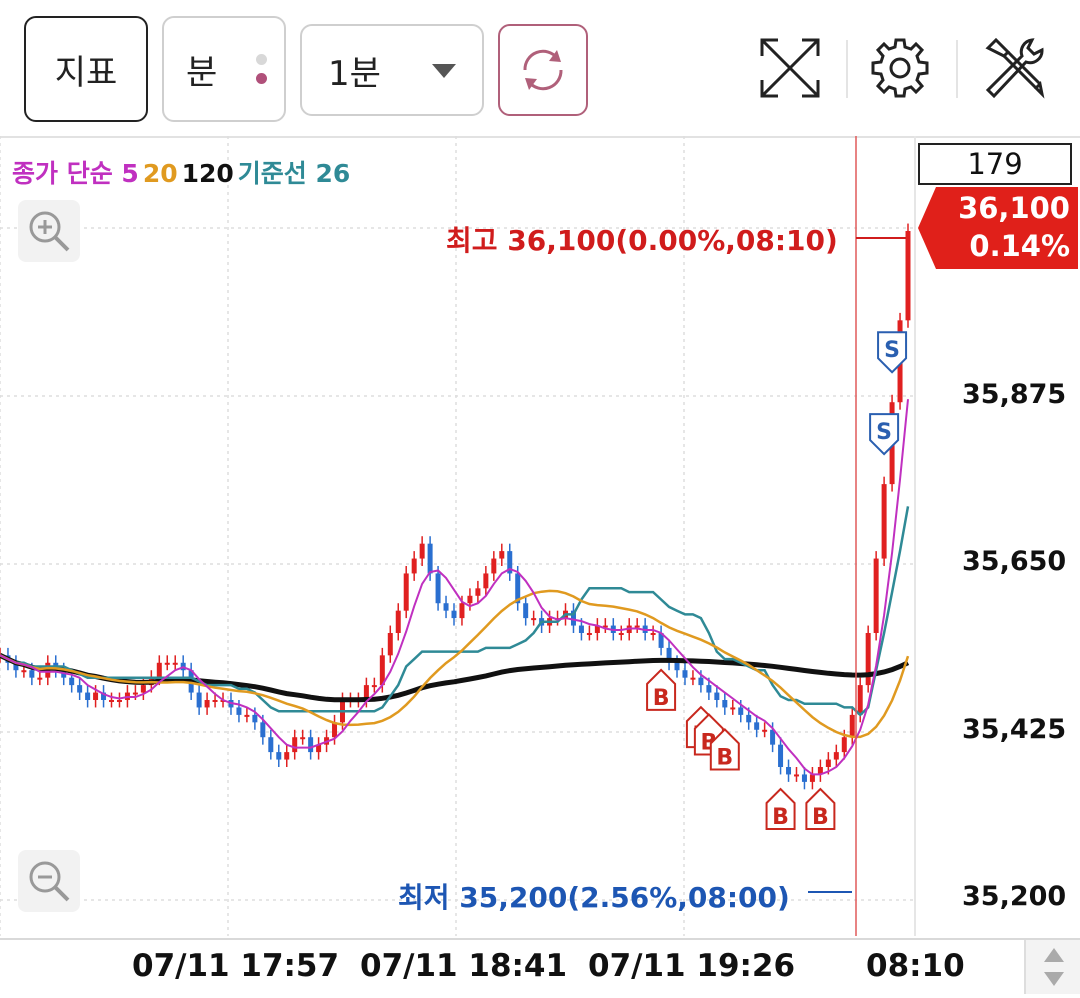 This screenshot has width=1080, height=998. What do you see at coordinates (1014, 561) in the screenshot?
I see `y-tick-label: 35,650` at bounding box center [1014, 561].